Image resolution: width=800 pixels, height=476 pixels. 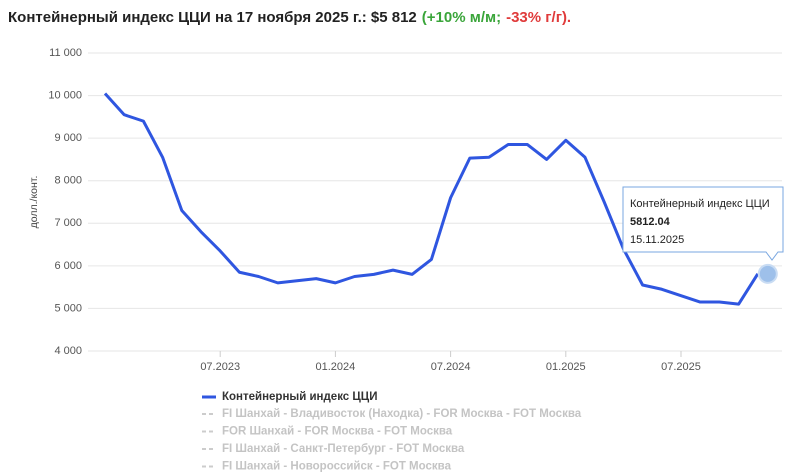 I want to click on tooltip-series: Контейнерный индекс ЦЦИ, so click(x=700, y=204).